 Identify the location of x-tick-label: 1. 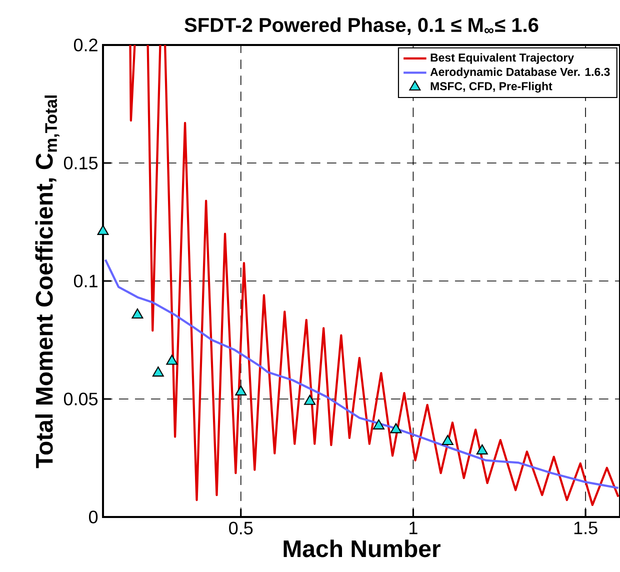
(414, 528).